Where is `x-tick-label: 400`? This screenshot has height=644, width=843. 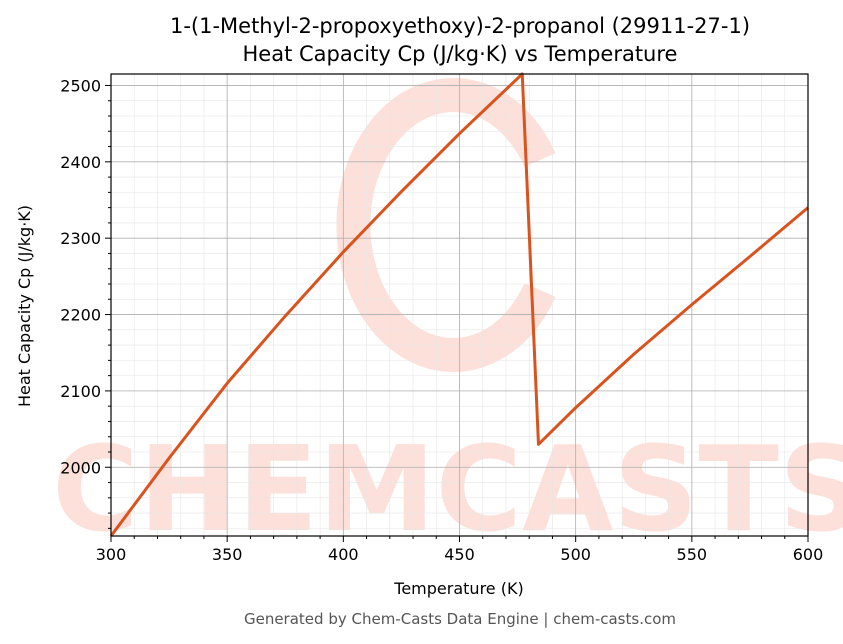 x-tick-label: 400 is located at coordinates (343, 554).